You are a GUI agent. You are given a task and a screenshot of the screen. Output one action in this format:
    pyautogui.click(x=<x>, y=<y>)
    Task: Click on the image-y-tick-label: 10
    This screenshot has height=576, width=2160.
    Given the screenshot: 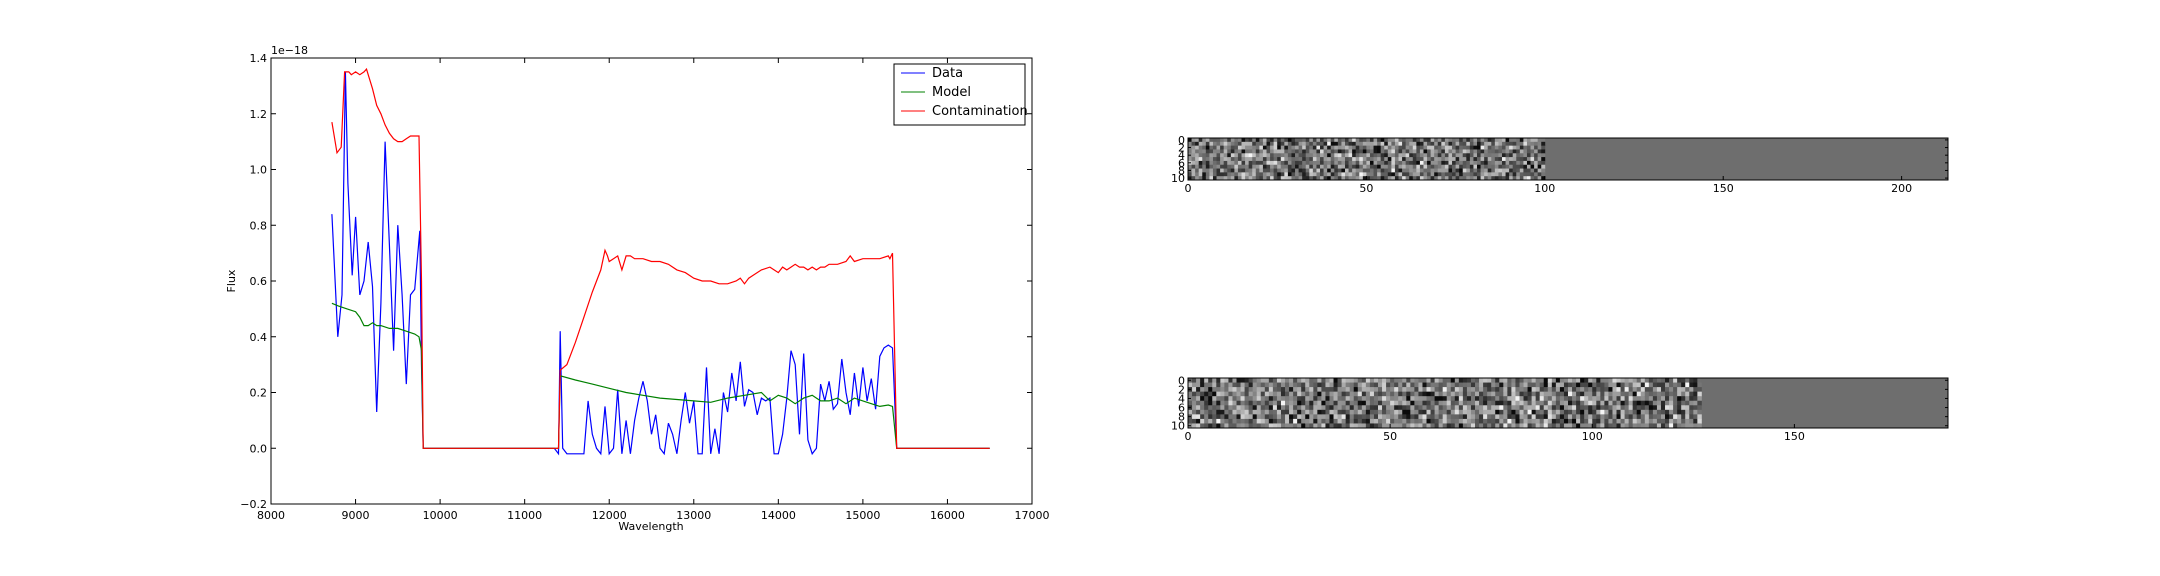 What is the action you would take?
    pyautogui.click(x=1178, y=178)
    